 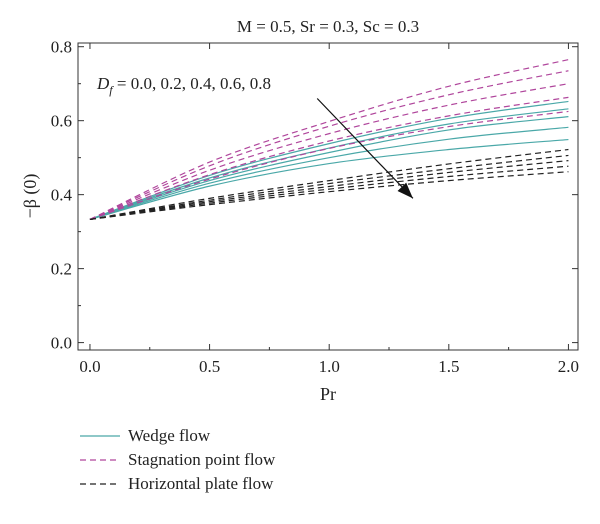 I want to click on x-tick-label: 1.5, so click(x=448, y=366).